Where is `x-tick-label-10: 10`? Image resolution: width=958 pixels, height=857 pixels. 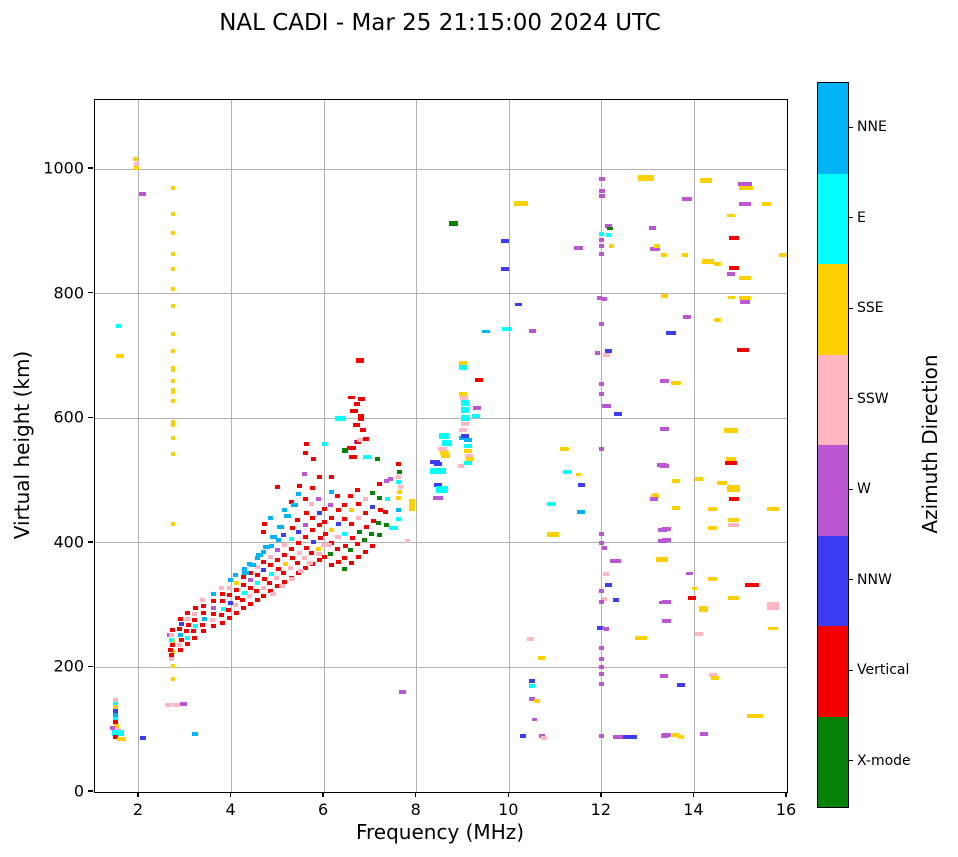
x-tick-label-10: 10 is located at coordinates (508, 809).